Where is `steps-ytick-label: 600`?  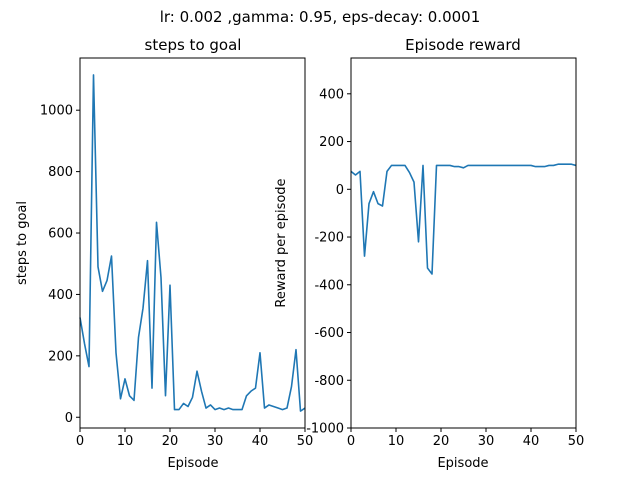
steps-ytick-label: 600 is located at coordinates (60, 234).